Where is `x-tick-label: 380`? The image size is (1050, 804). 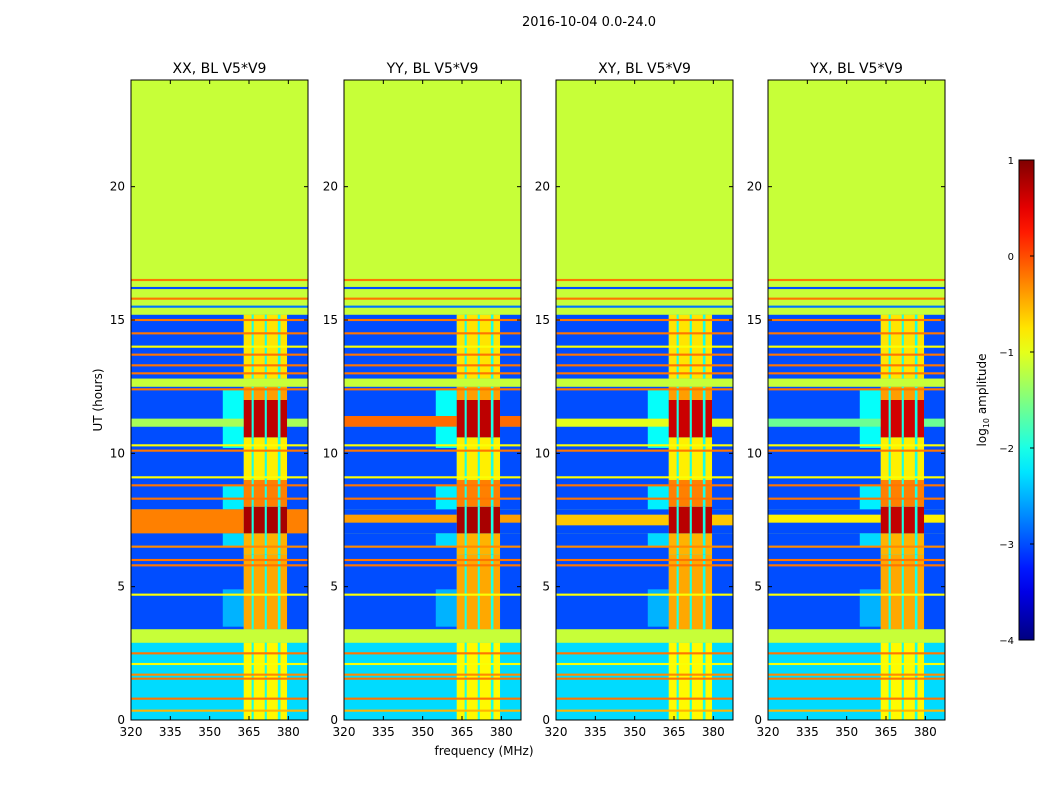 x-tick-label: 380 is located at coordinates (501, 732).